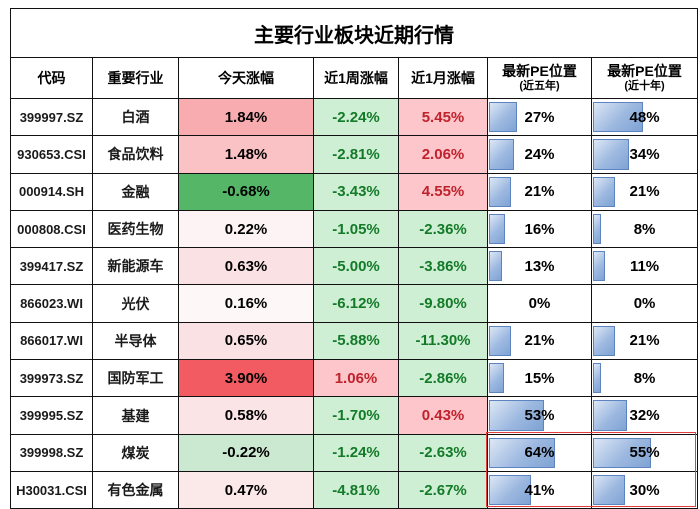 The image size is (700, 509). Describe the element at coordinates (135, 154) in the screenshot. I see `industry-cell: 食品饮料` at that location.